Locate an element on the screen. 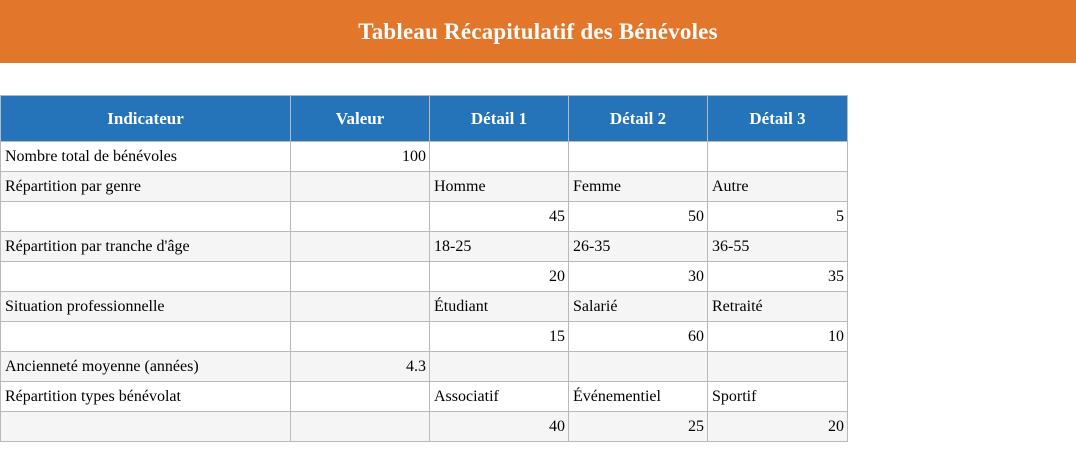  table-cell: Homme is located at coordinates (499, 186).